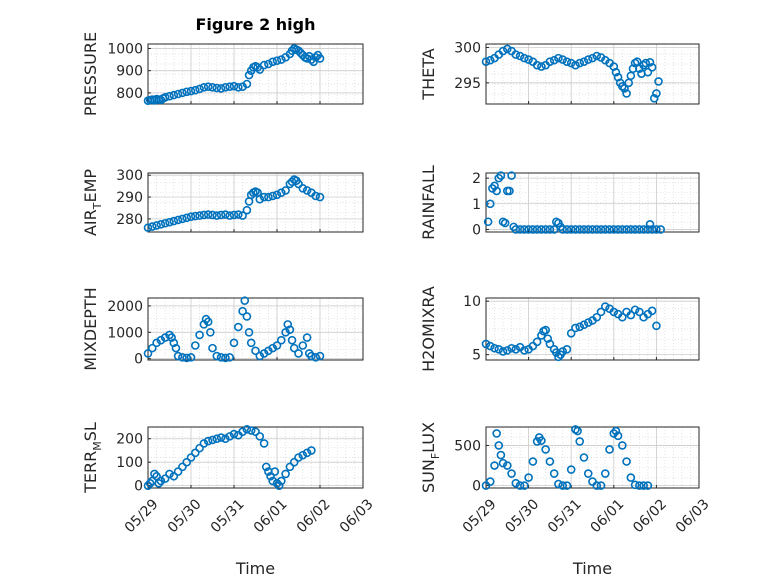  Describe the element at coordinates (125, 49) in the screenshot. I see `y-tick-label: 1000` at that location.